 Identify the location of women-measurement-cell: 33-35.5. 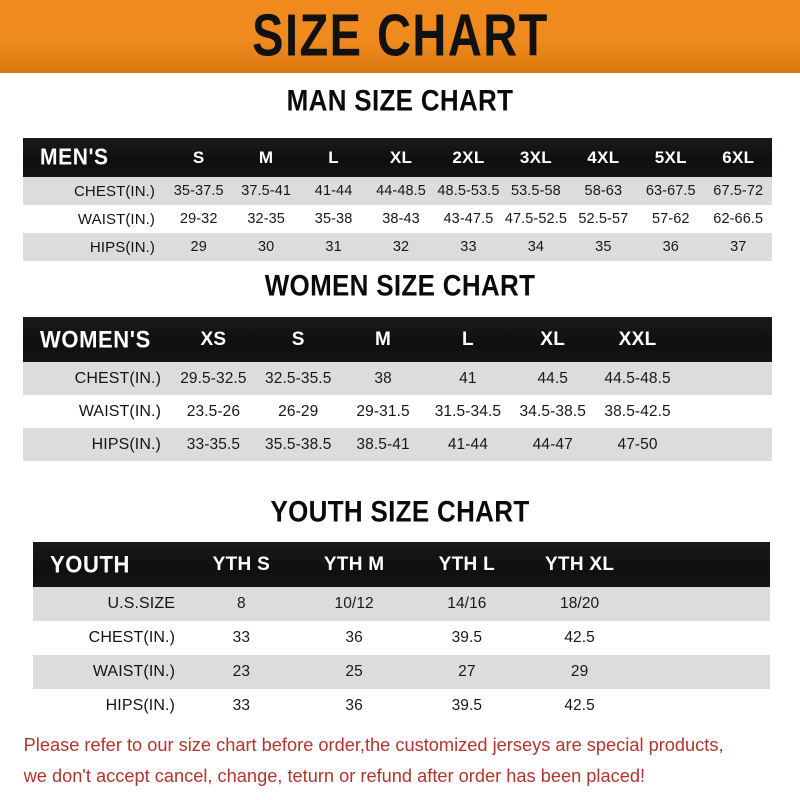
(213, 444).